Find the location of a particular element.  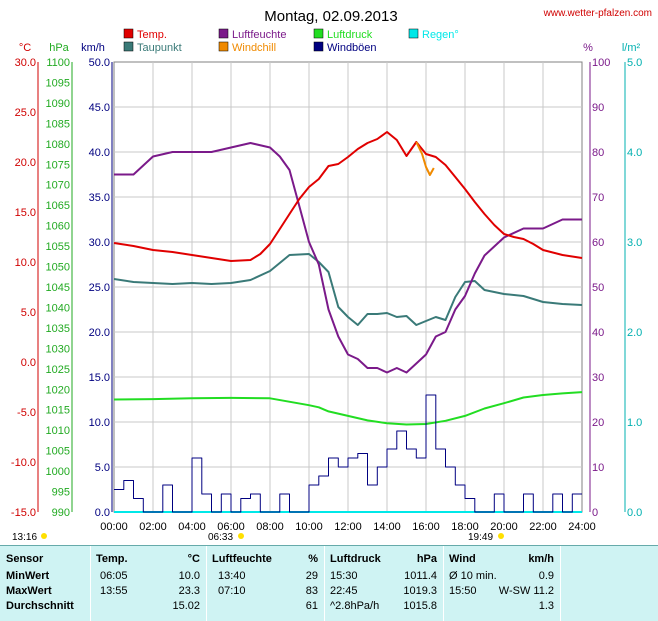

pressure-tick-label: 1035 is located at coordinates (58, 329).